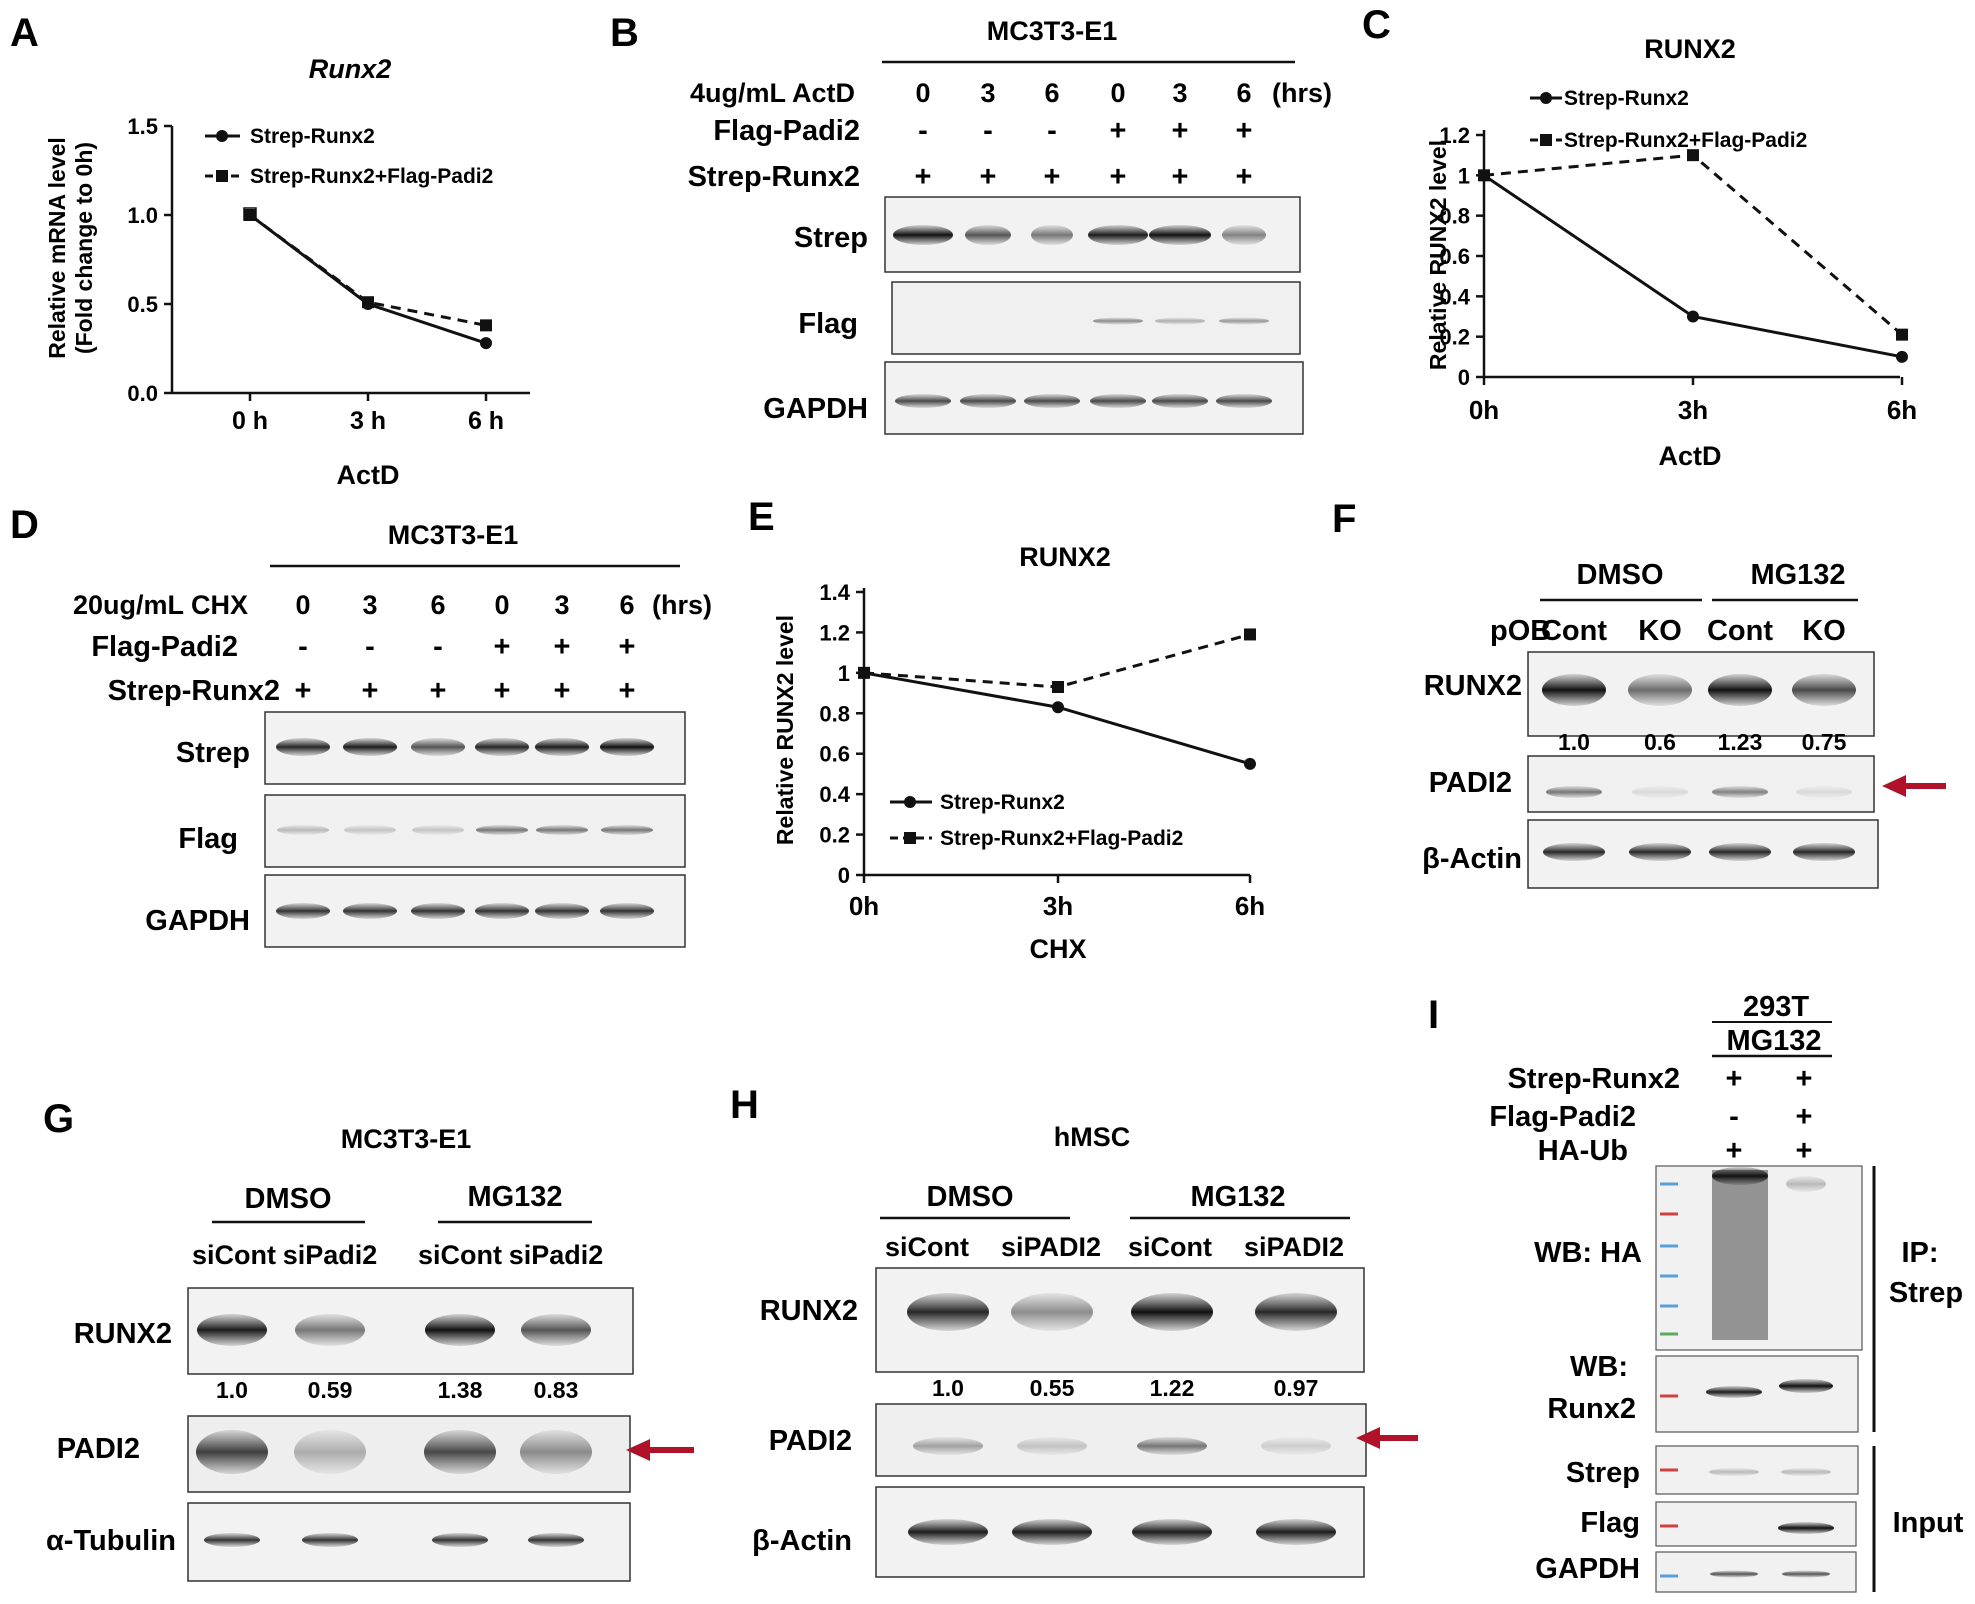  I want to click on blot-i-treatment: MG132, so click(1773, 1041).